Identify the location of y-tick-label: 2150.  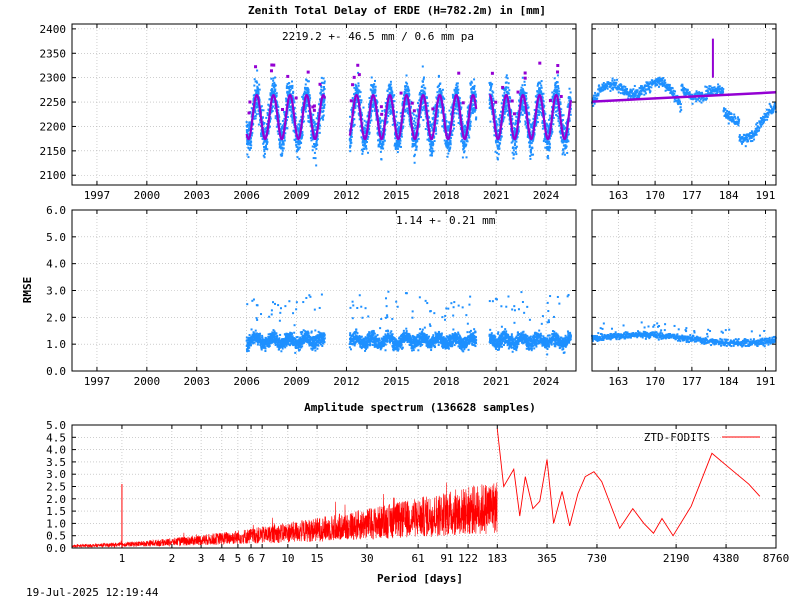
(53, 151).